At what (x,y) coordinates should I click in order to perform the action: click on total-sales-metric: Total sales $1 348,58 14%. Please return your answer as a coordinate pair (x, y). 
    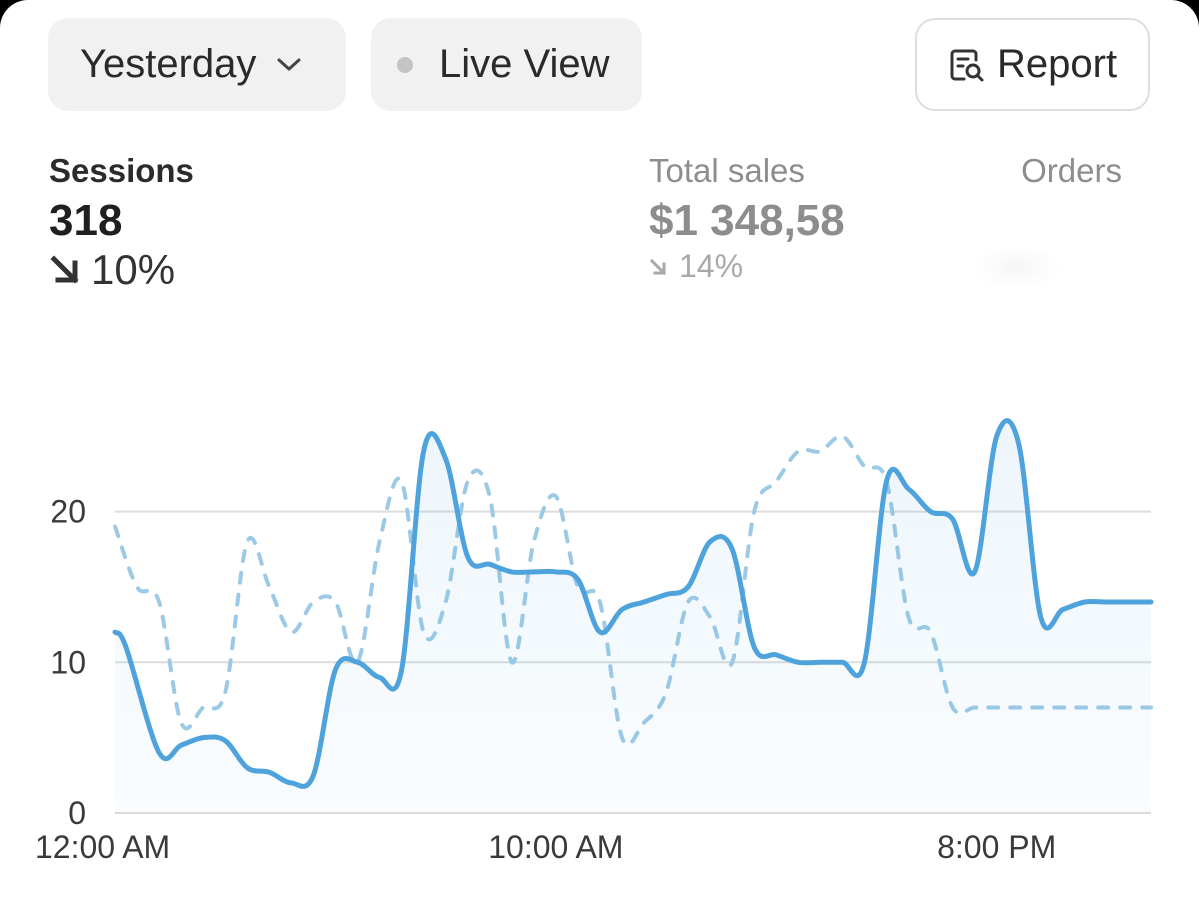
    Looking at the image, I should click on (747, 218).